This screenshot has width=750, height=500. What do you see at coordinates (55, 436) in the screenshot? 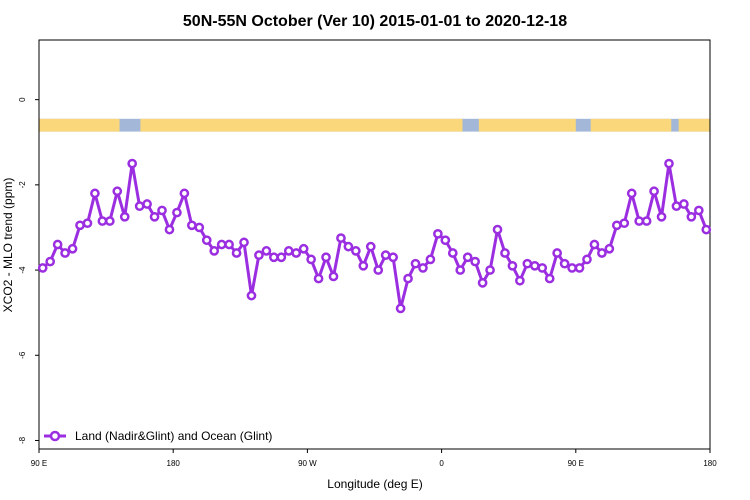
I see `legend-marker` at bounding box center [55, 436].